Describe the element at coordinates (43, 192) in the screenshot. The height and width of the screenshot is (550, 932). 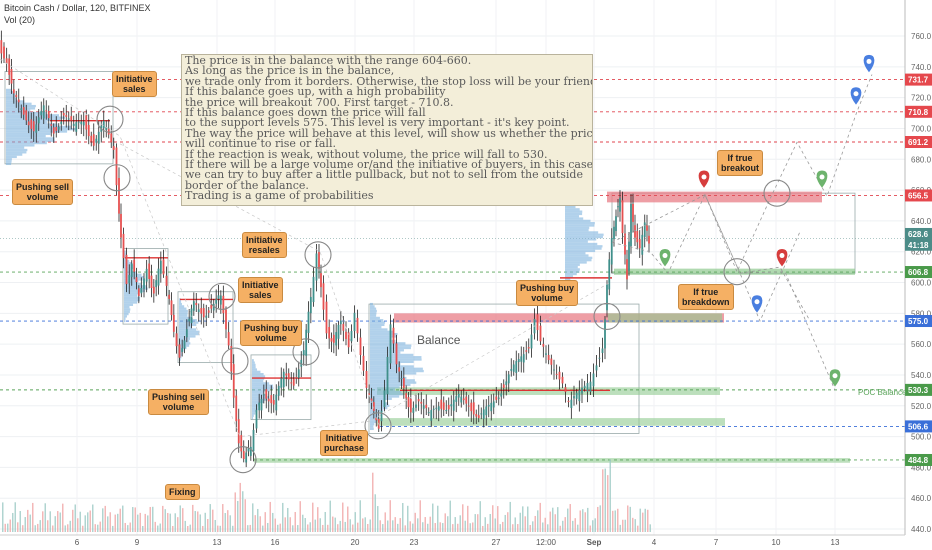
I see `callout-pushing-sell-volume-1: Pushing sell volume` at that location.